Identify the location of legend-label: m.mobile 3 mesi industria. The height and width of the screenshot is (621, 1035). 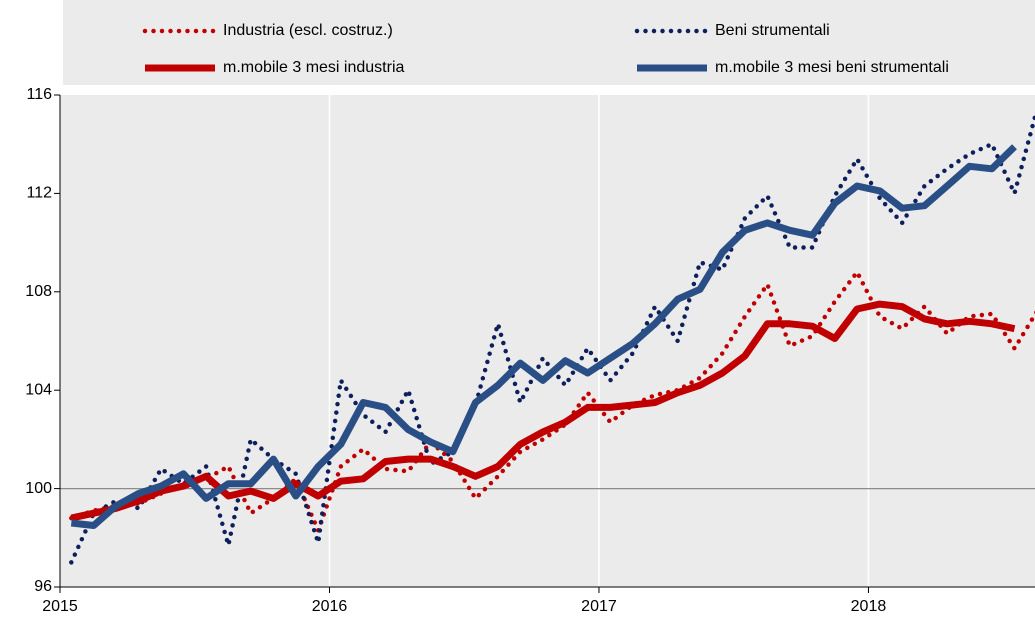
(314, 67).